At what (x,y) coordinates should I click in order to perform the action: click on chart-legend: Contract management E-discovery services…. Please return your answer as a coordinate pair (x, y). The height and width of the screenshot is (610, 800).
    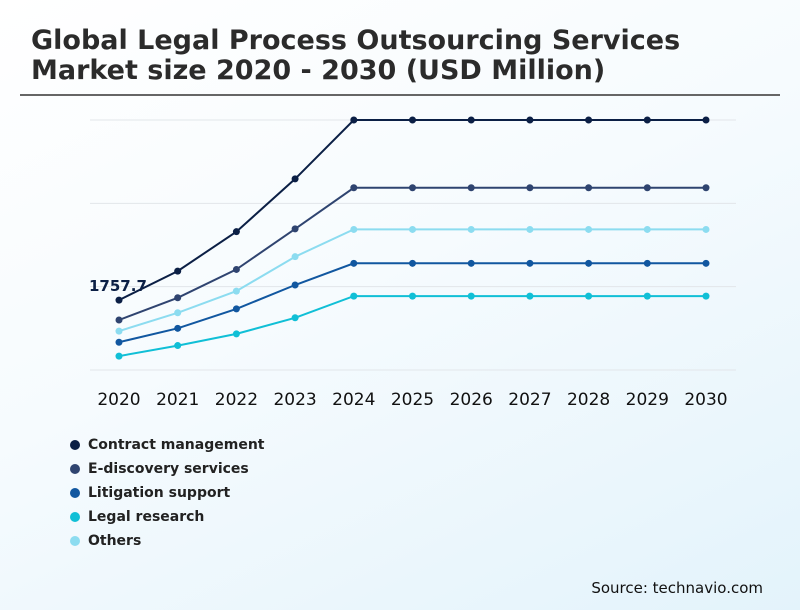
    Looking at the image, I should click on (167, 493).